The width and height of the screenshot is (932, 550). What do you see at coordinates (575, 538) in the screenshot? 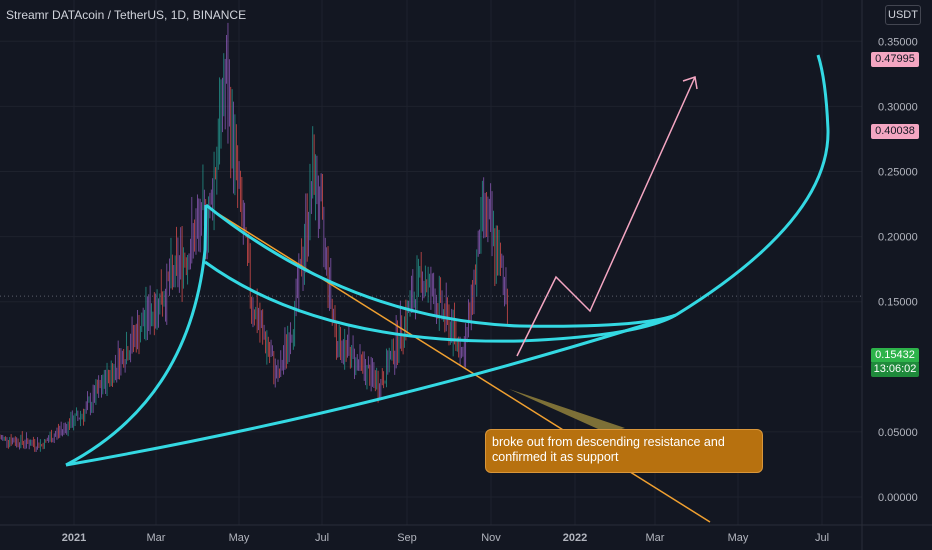
I see `x-tick-label: 2022` at bounding box center [575, 538].